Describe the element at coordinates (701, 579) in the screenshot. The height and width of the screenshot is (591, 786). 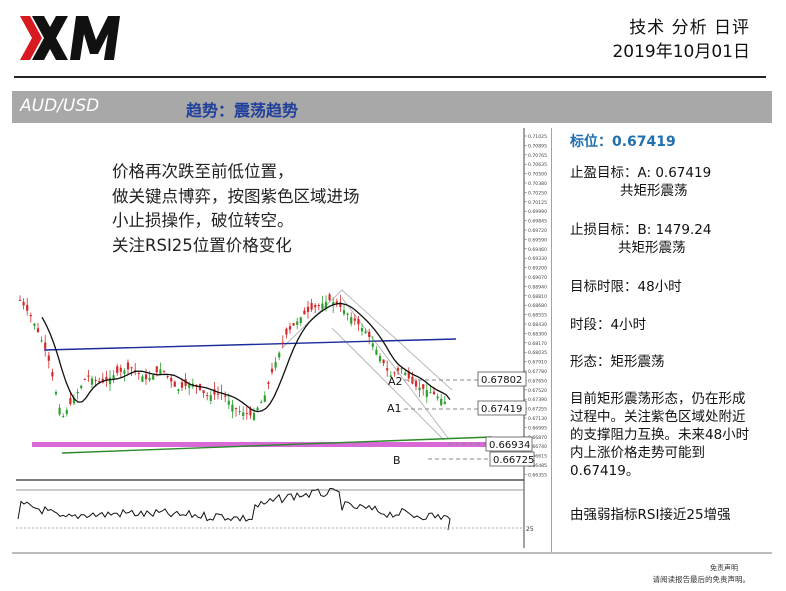
I see `disclaimer-text: 请阅读报告最后的免责声明。` at that location.